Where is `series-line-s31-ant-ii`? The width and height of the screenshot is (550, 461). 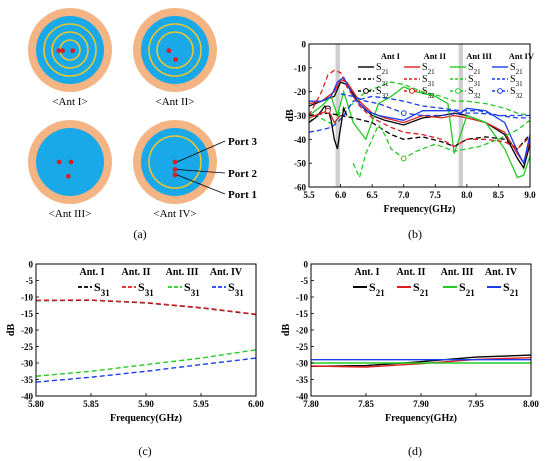 series-line-s31-ant-ii is located at coordinates (419, 109).